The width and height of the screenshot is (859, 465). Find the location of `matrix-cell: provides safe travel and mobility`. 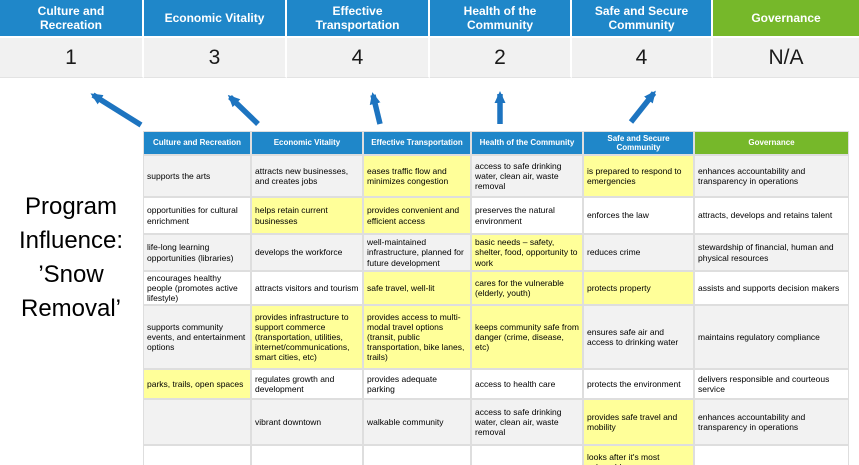

matrix-cell: provides safe travel and mobility is located at coordinates (638, 422).